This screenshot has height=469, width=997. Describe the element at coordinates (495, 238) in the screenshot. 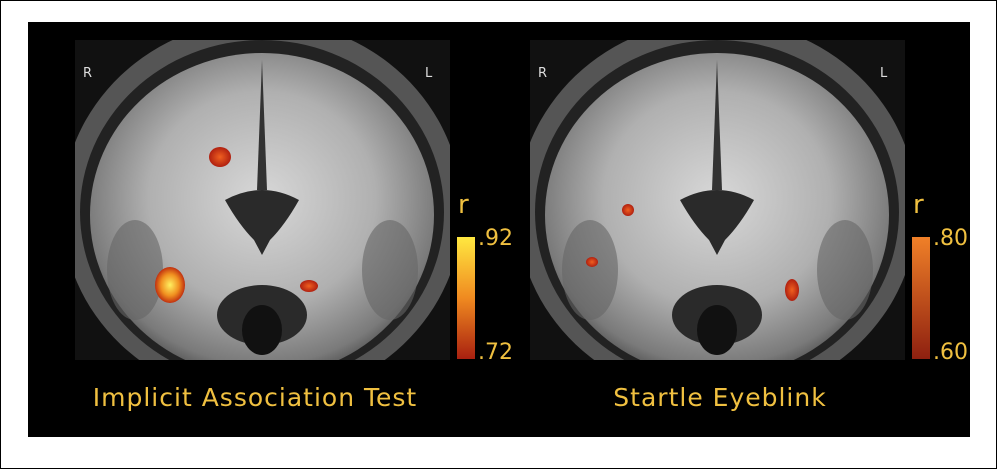

I see `scale-top: .92` at that location.